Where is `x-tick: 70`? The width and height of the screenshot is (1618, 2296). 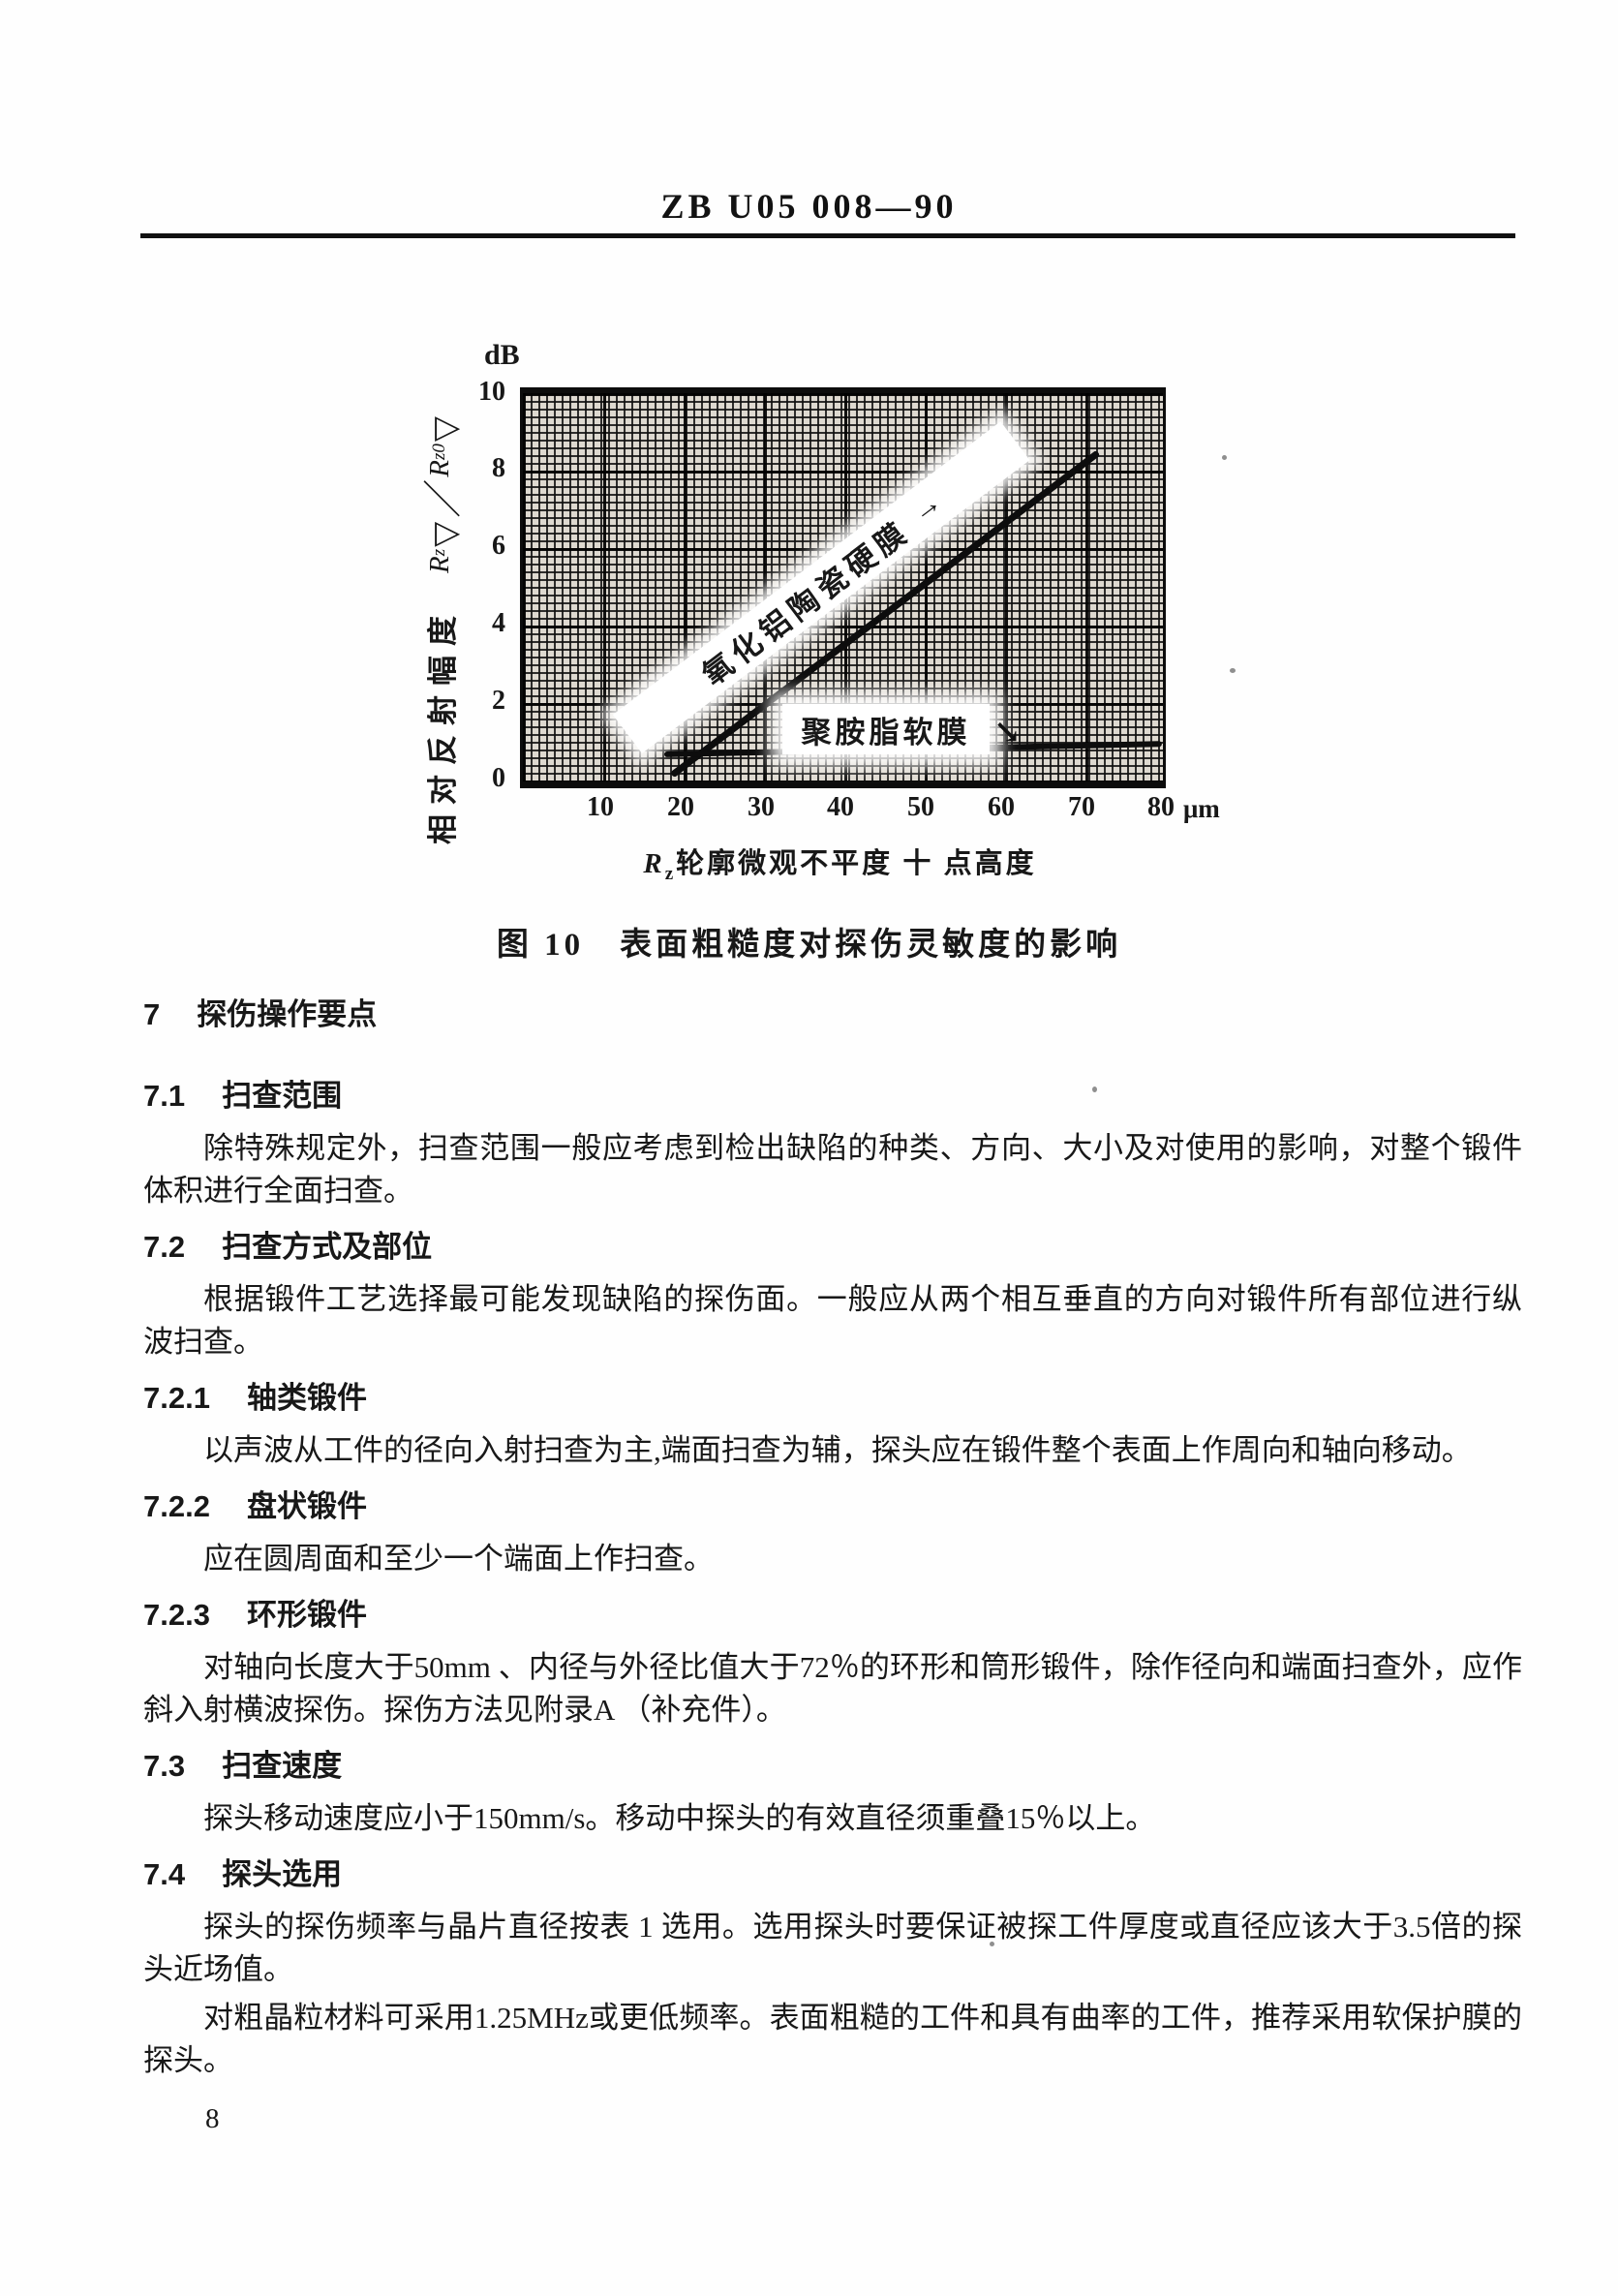
x-tick: 70 is located at coordinates (1081, 807).